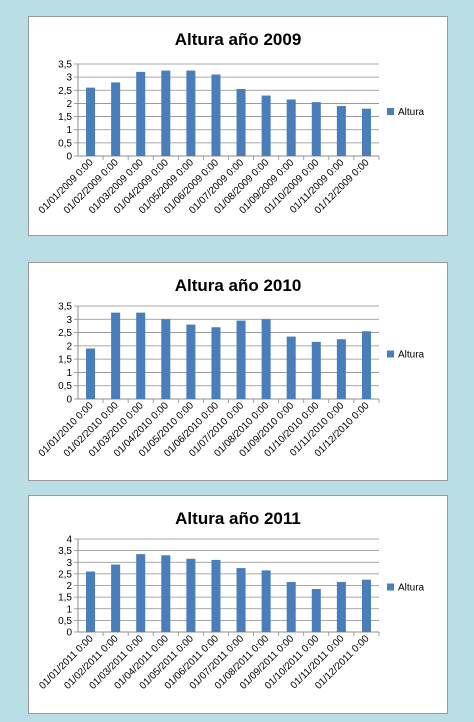 The height and width of the screenshot is (722, 474). I want to click on chart-title: Altura año 2011, so click(238, 518).